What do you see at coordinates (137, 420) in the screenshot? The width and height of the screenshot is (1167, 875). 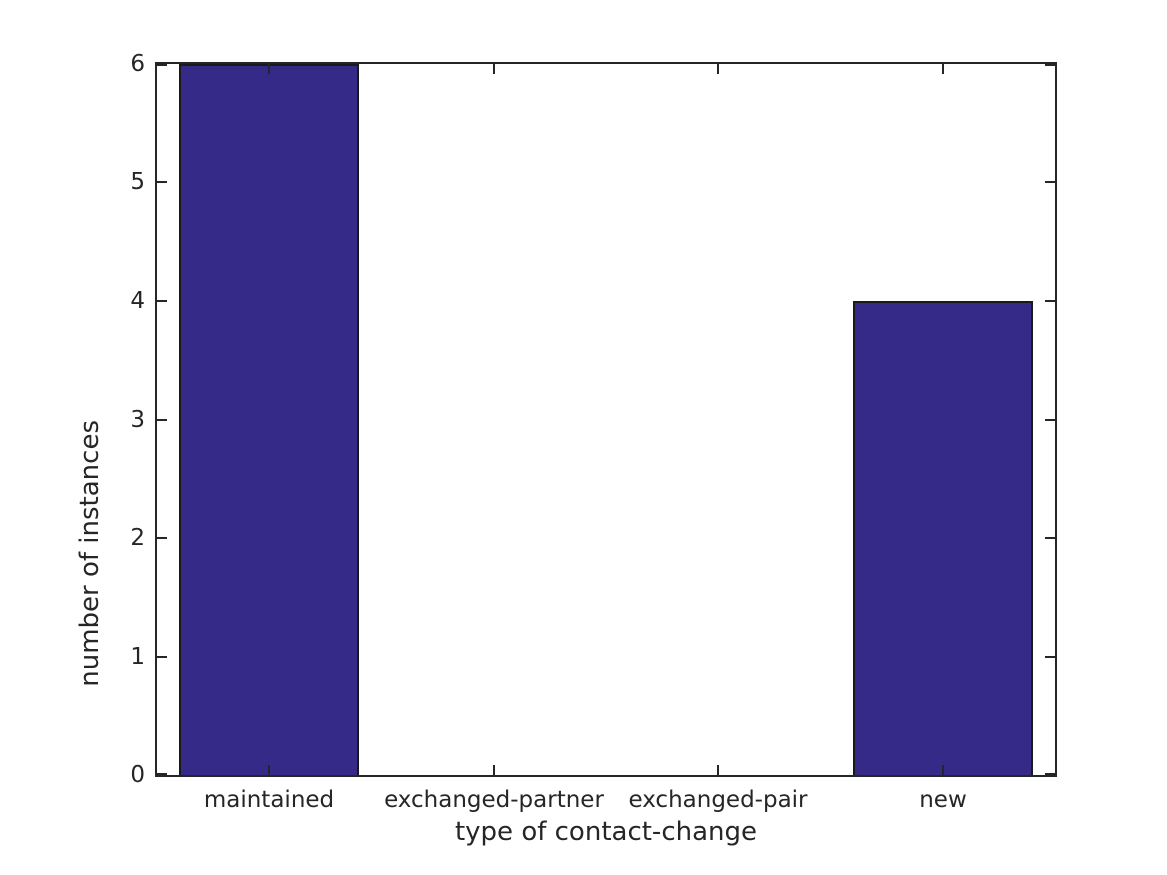 I see `y-tick-label-3: 3` at bounding box center [137, 420].